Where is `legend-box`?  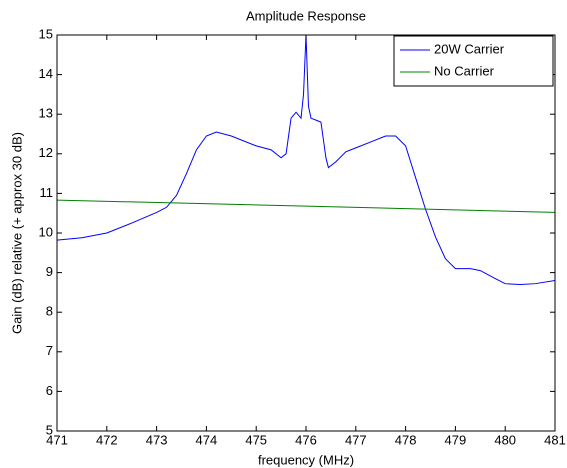
legend-box is located at coordinates (473, 61).